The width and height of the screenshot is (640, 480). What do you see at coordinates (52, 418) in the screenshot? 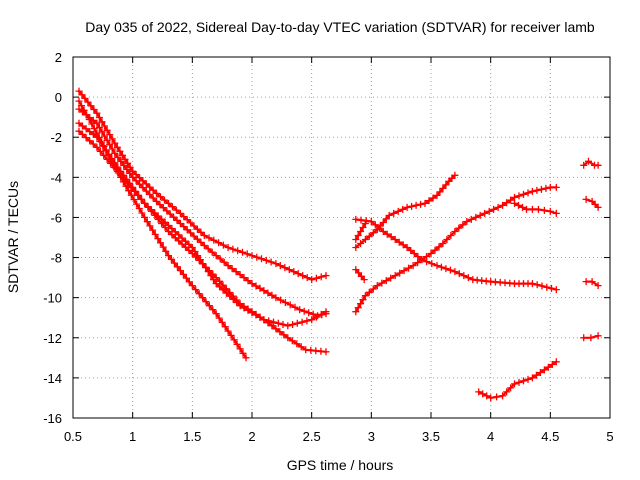
I see `y-tick-label: -16` at bounding box center [52, 418].